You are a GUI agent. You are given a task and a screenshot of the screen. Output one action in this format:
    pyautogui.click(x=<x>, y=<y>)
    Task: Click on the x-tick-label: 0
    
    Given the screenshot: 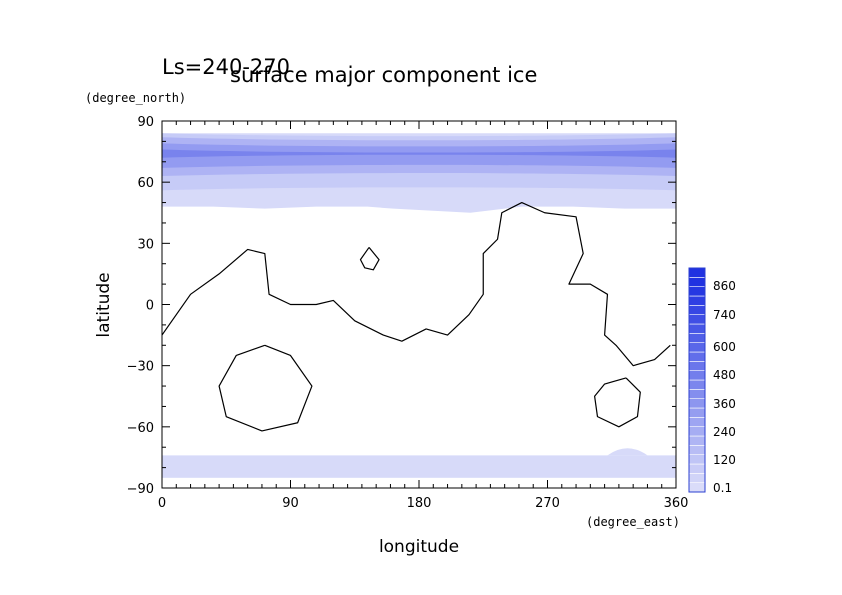 What is the action you would take?
    pyautogui.click(x=162, y=503)
    